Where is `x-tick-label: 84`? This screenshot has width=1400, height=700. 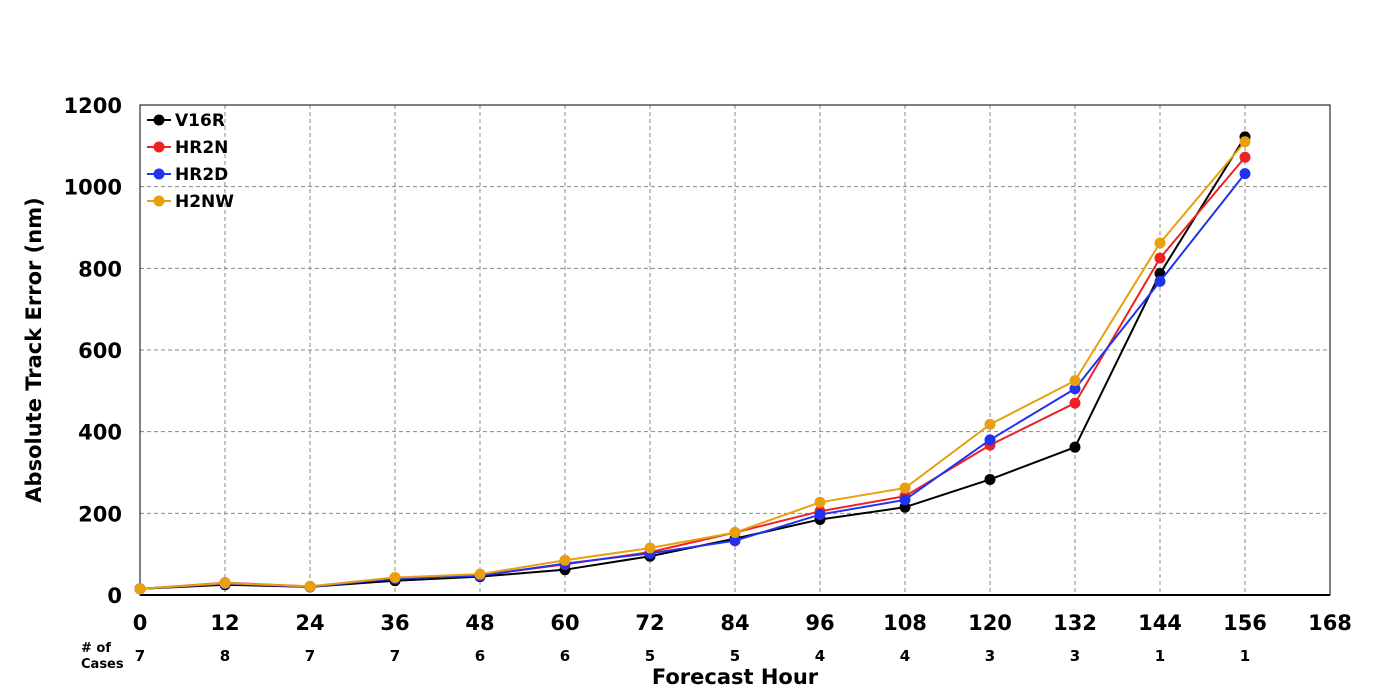 x-tick-label: 84 is located at coordinates (734, 623).